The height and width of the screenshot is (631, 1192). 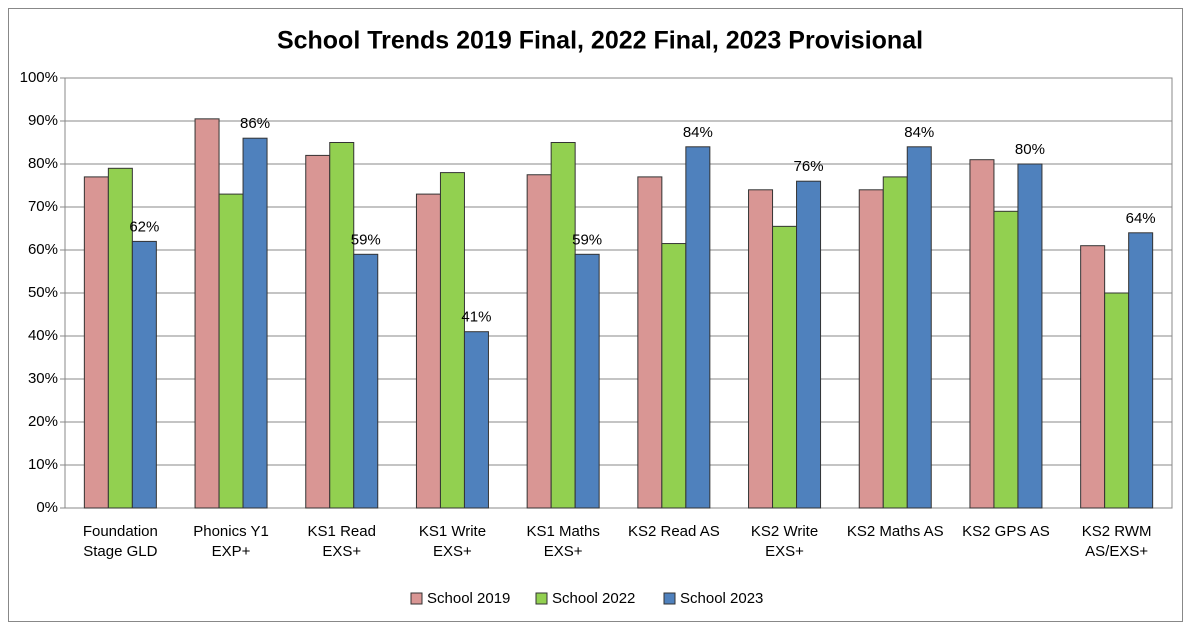 I want to click on data-label: 76%, so click(x=809, y=166).